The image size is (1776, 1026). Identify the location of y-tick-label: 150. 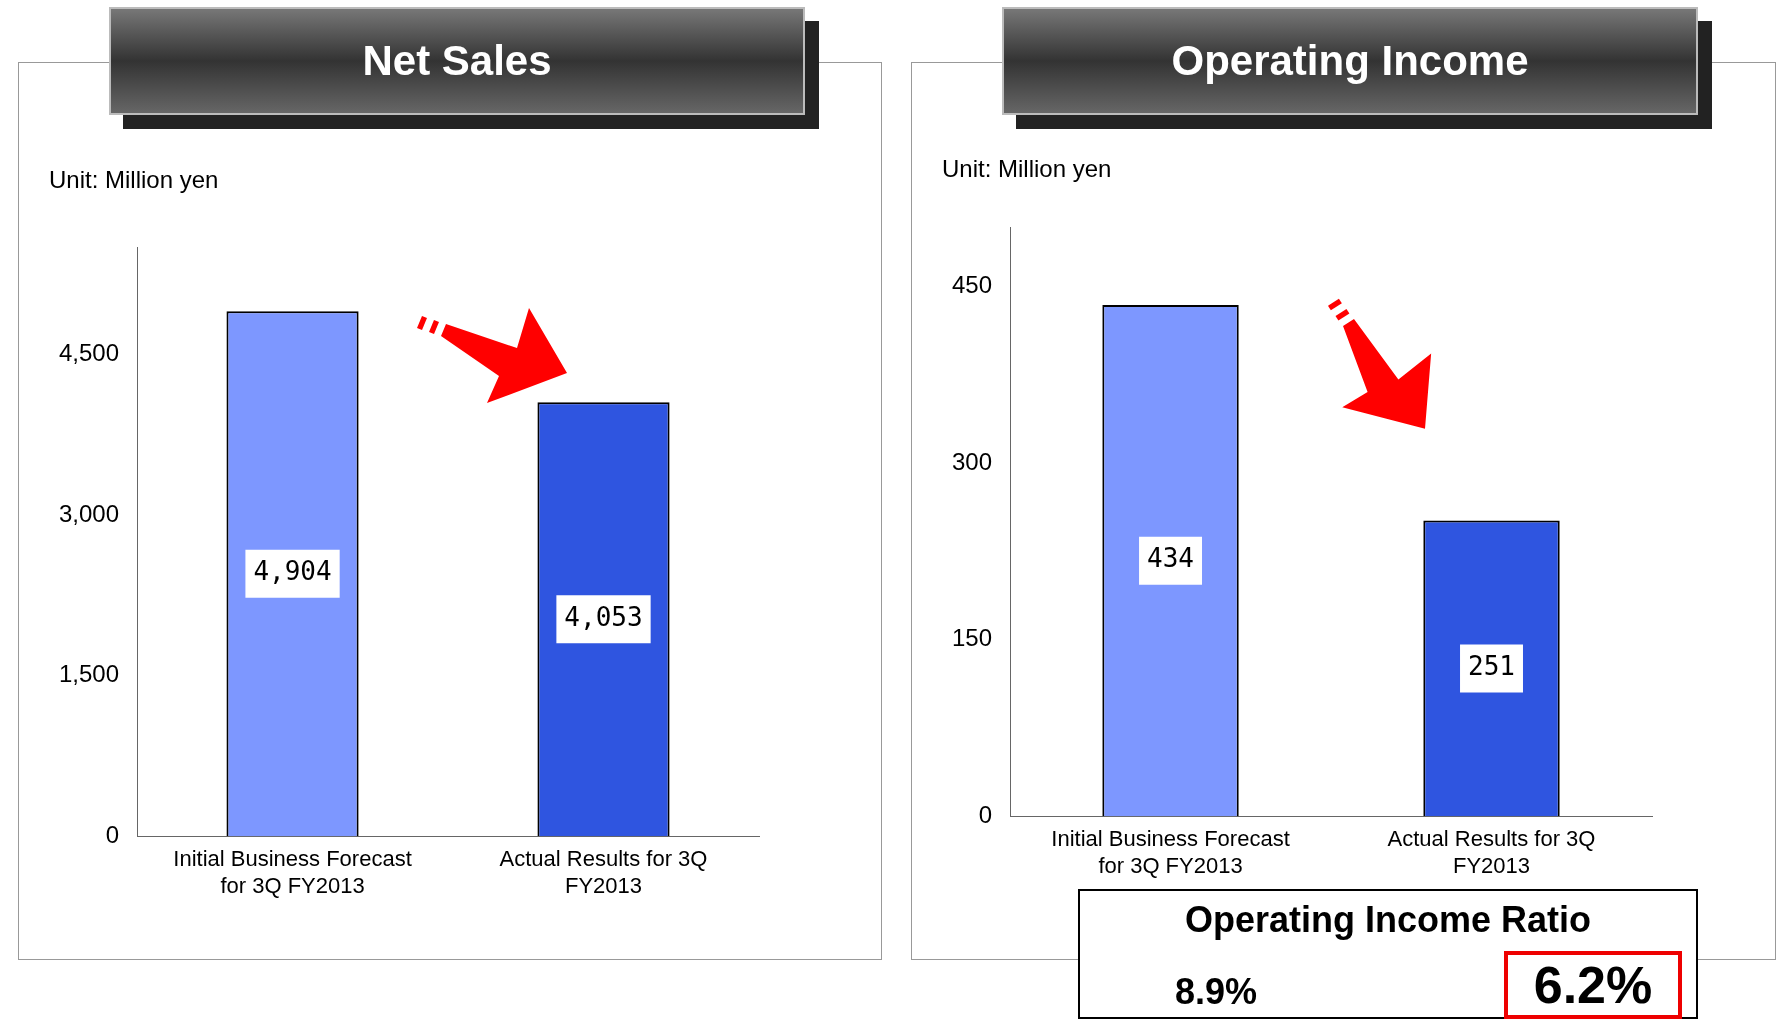
(972, 638).